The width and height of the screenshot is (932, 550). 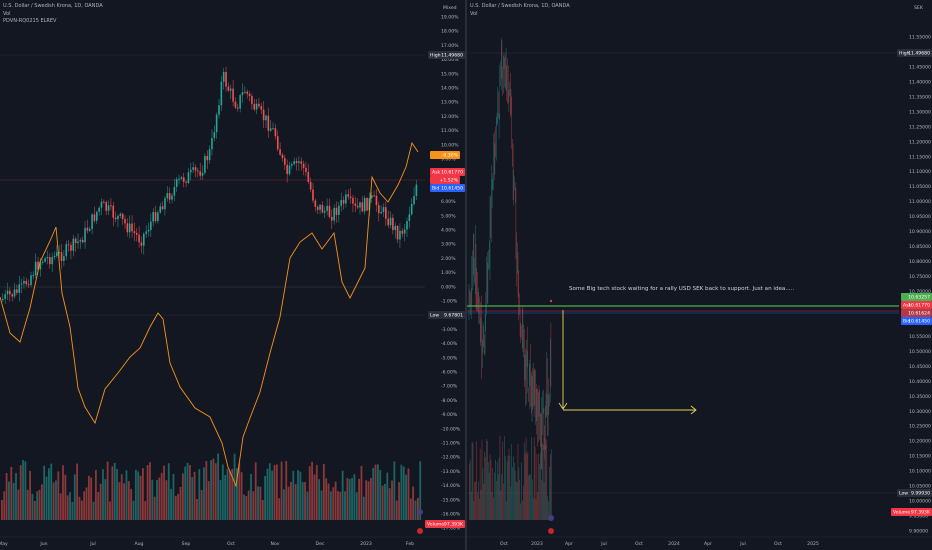 I want to click on left-change-tag-value: +1.52%, so click(x=449, y=181).